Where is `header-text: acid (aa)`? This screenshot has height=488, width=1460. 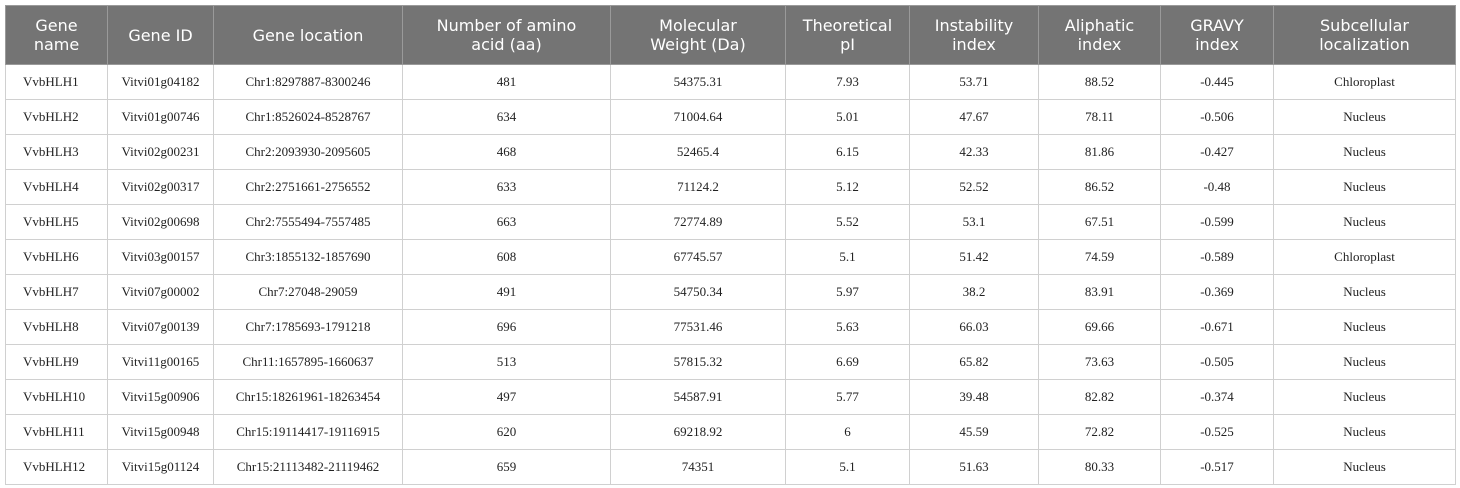 header-text: acid (aa) is located at coordinates (506, 44).